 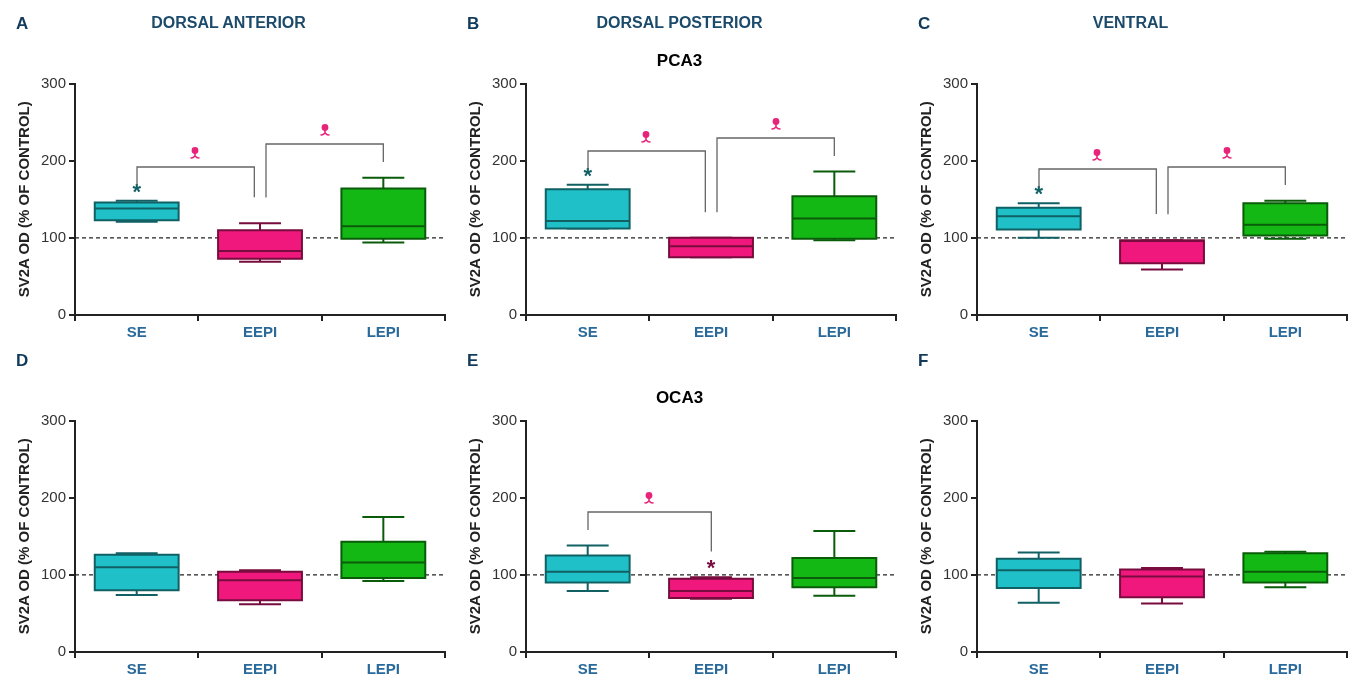 I want to click on text: F, so click(x=923, y=361).